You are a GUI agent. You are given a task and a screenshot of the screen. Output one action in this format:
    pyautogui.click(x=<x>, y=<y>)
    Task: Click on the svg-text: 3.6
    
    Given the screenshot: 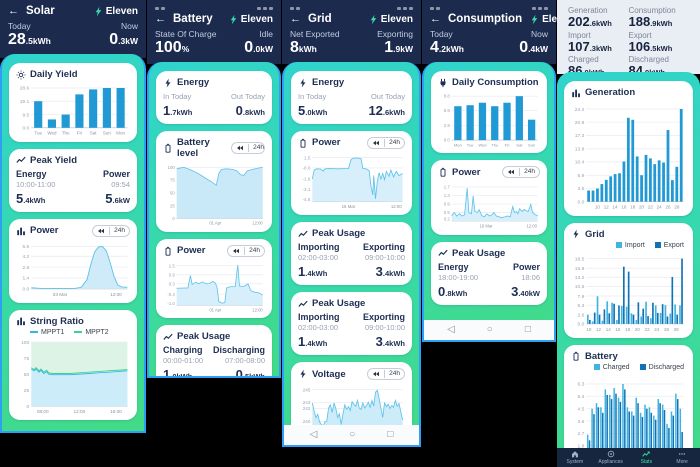 What is the action you would take?
    pyautogui.click(x=581, y=422)
    